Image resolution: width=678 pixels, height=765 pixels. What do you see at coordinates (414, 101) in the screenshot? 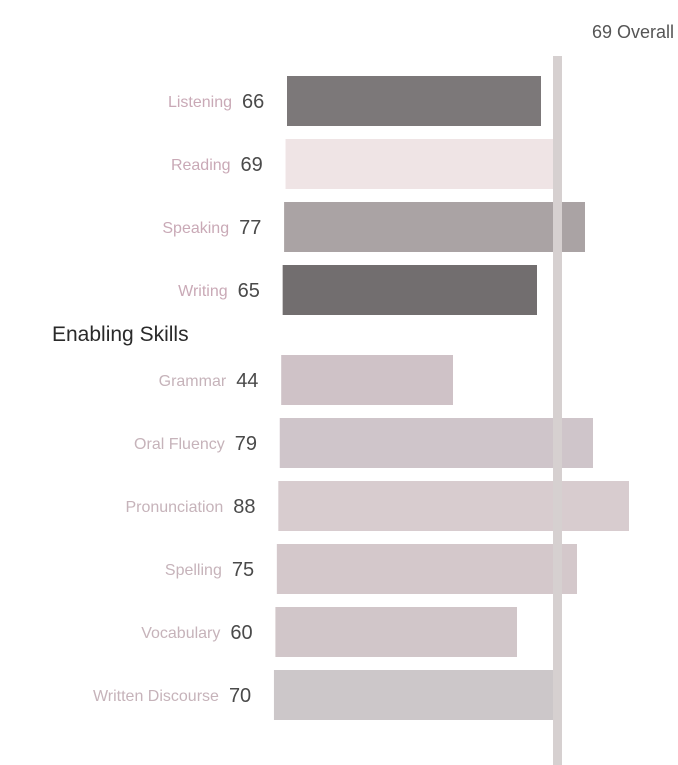
I see `bar-listening` at bounding box center [414, 101].